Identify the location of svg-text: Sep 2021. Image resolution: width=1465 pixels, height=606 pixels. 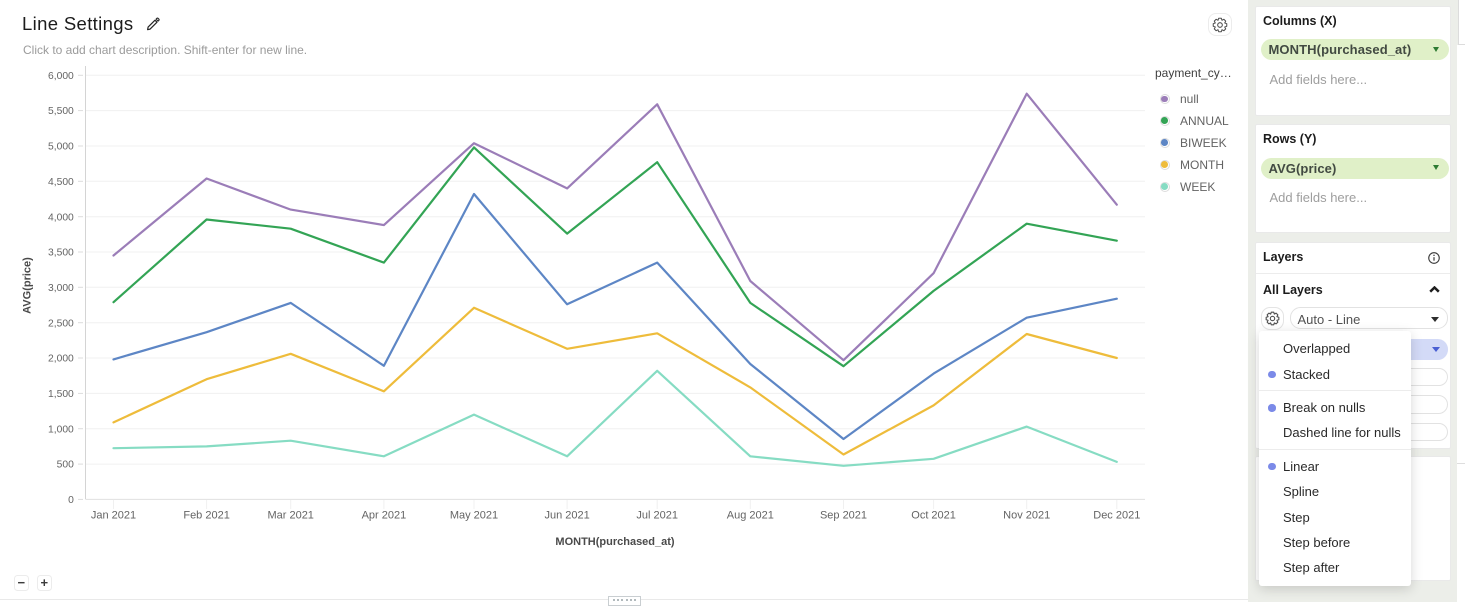
(843, 516).